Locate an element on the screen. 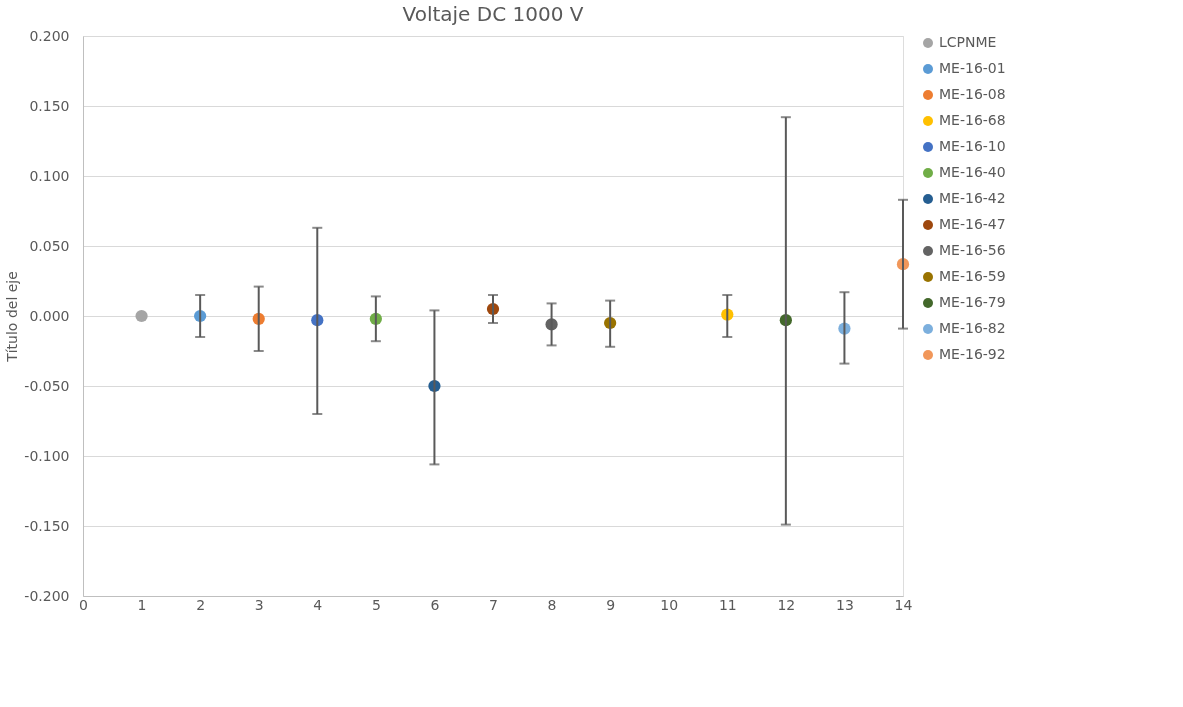 Image resolution: width=1183 pixels, height=707 pixels. y-tick-label: -0.100 is located at coordinates (47, 455).